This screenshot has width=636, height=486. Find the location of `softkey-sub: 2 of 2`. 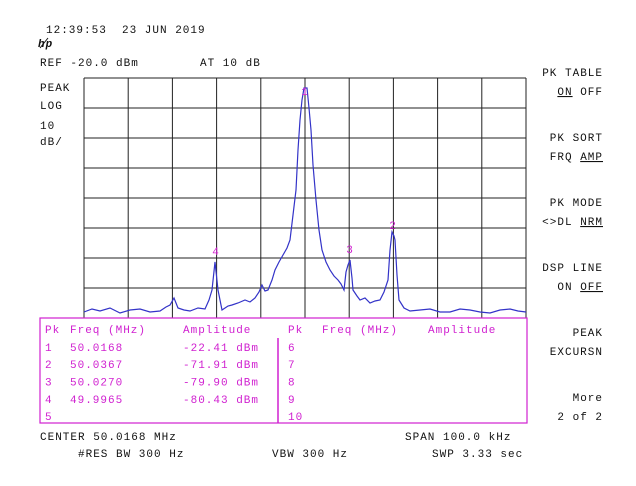

softkey-sub: 2 of 2 is located at coordinates (580, 418).